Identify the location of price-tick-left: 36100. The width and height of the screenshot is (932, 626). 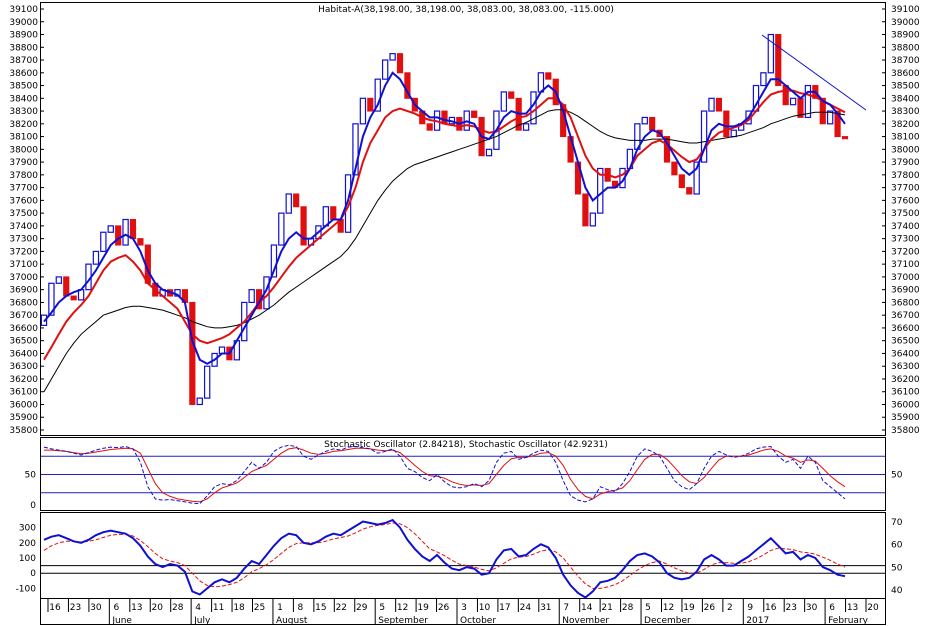
(23, 393).